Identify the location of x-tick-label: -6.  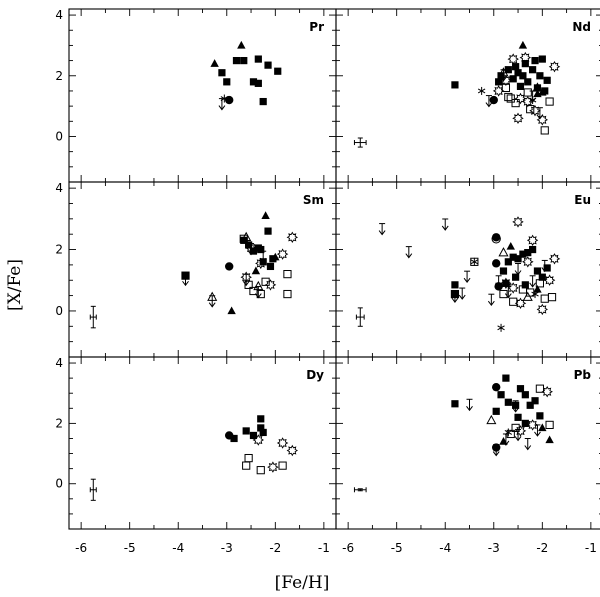
(348, 548).